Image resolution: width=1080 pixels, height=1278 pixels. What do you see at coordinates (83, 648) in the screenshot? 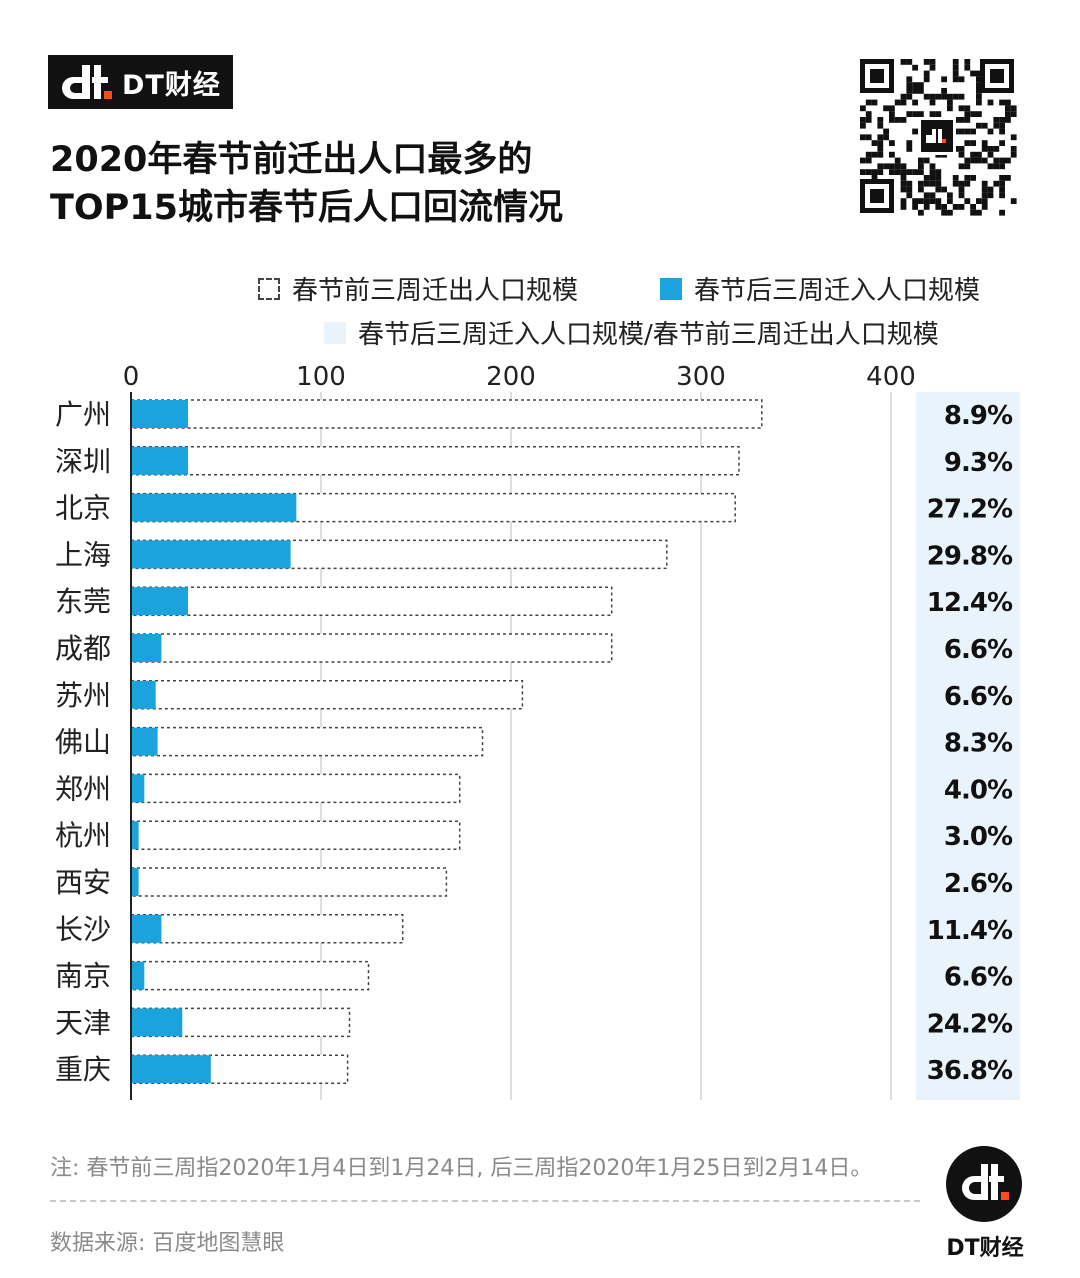
I see `category-label: 成都` at bounding box center [83, 648].